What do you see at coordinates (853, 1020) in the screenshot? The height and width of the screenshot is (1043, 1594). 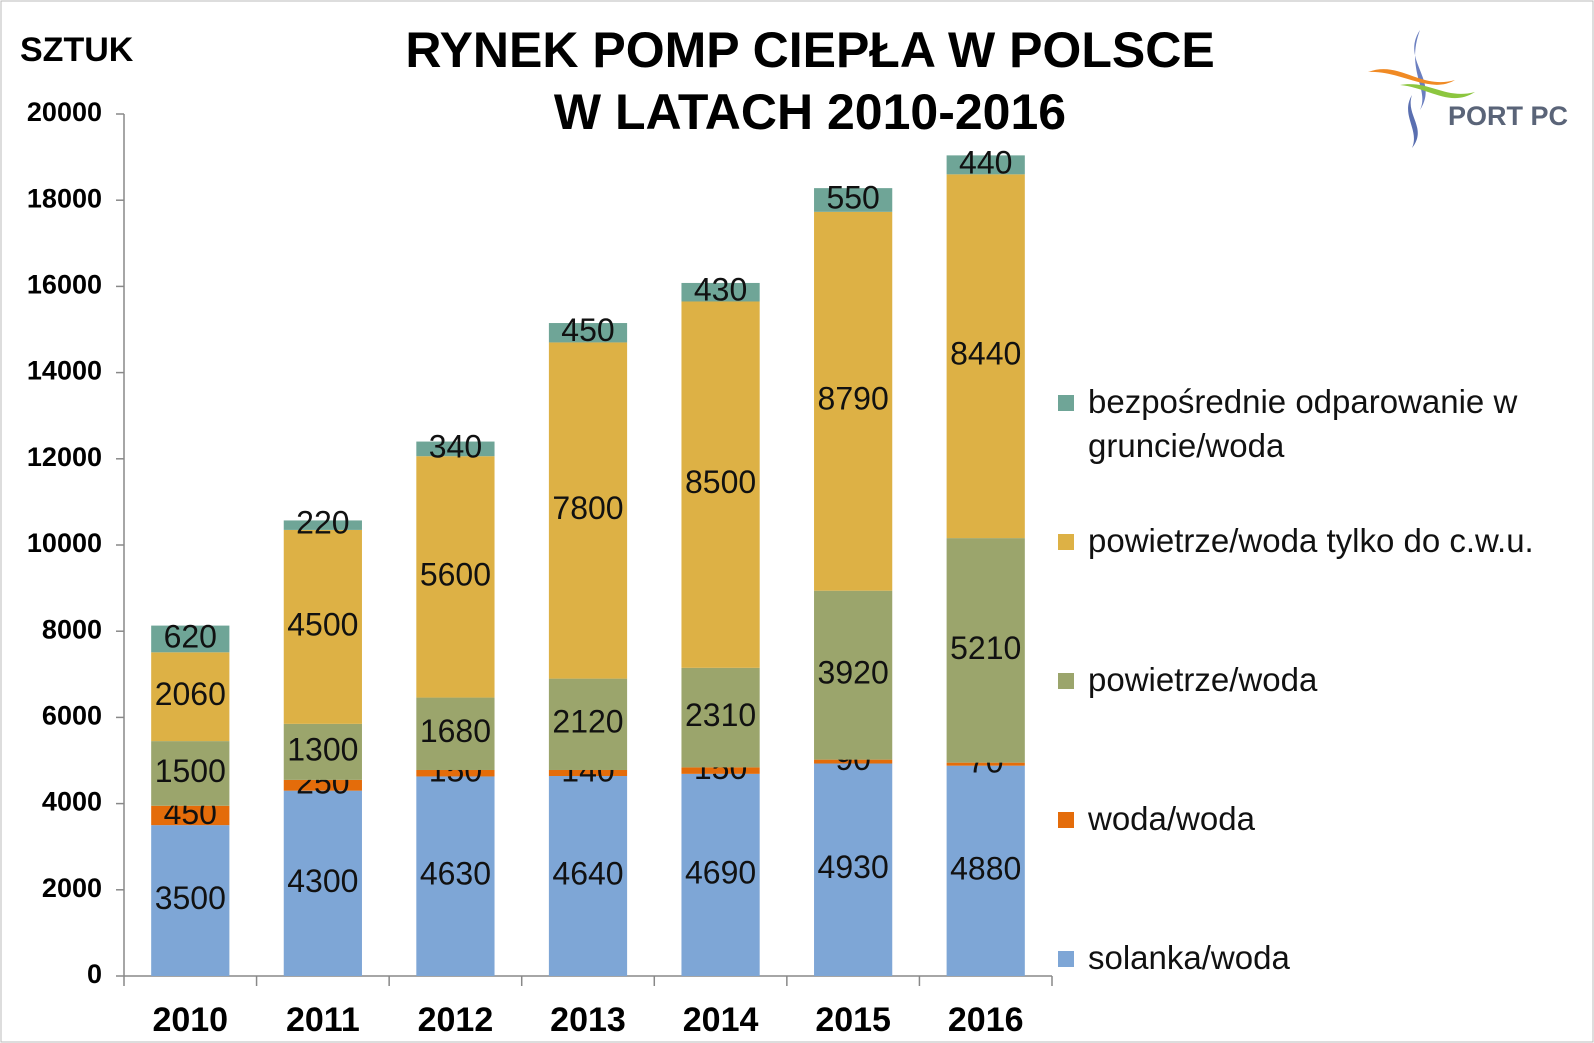 I see `x-tick-label: 2015` at bounding box center [853, 1020].